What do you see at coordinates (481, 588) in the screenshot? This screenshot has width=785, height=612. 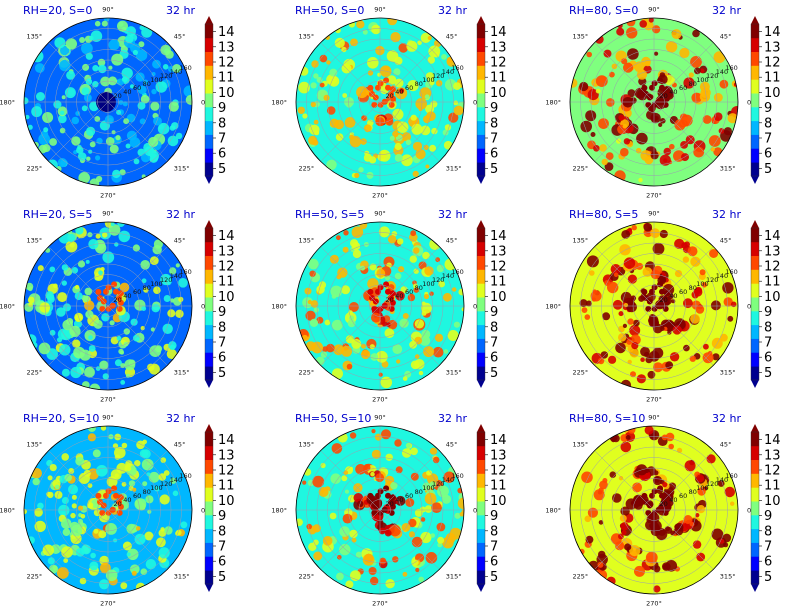 I see `colorbar-extend-min` at bounding box center [481, 588].